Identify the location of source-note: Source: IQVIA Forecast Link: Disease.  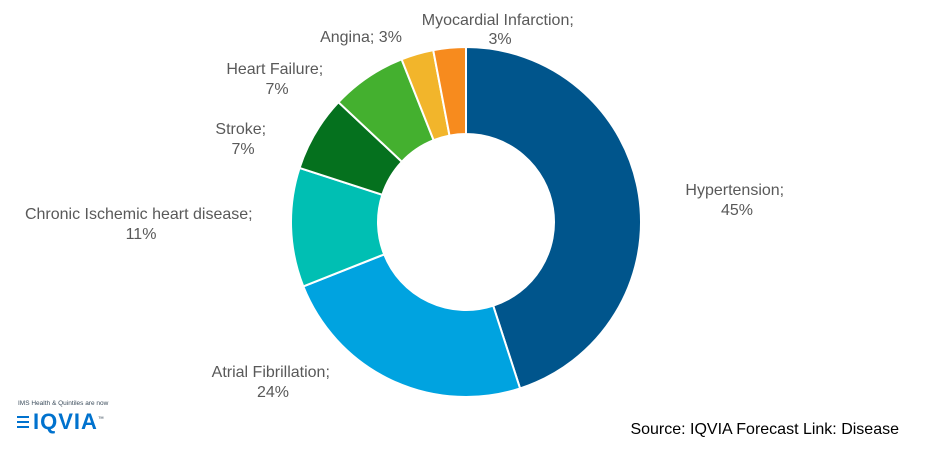
(764, 429).